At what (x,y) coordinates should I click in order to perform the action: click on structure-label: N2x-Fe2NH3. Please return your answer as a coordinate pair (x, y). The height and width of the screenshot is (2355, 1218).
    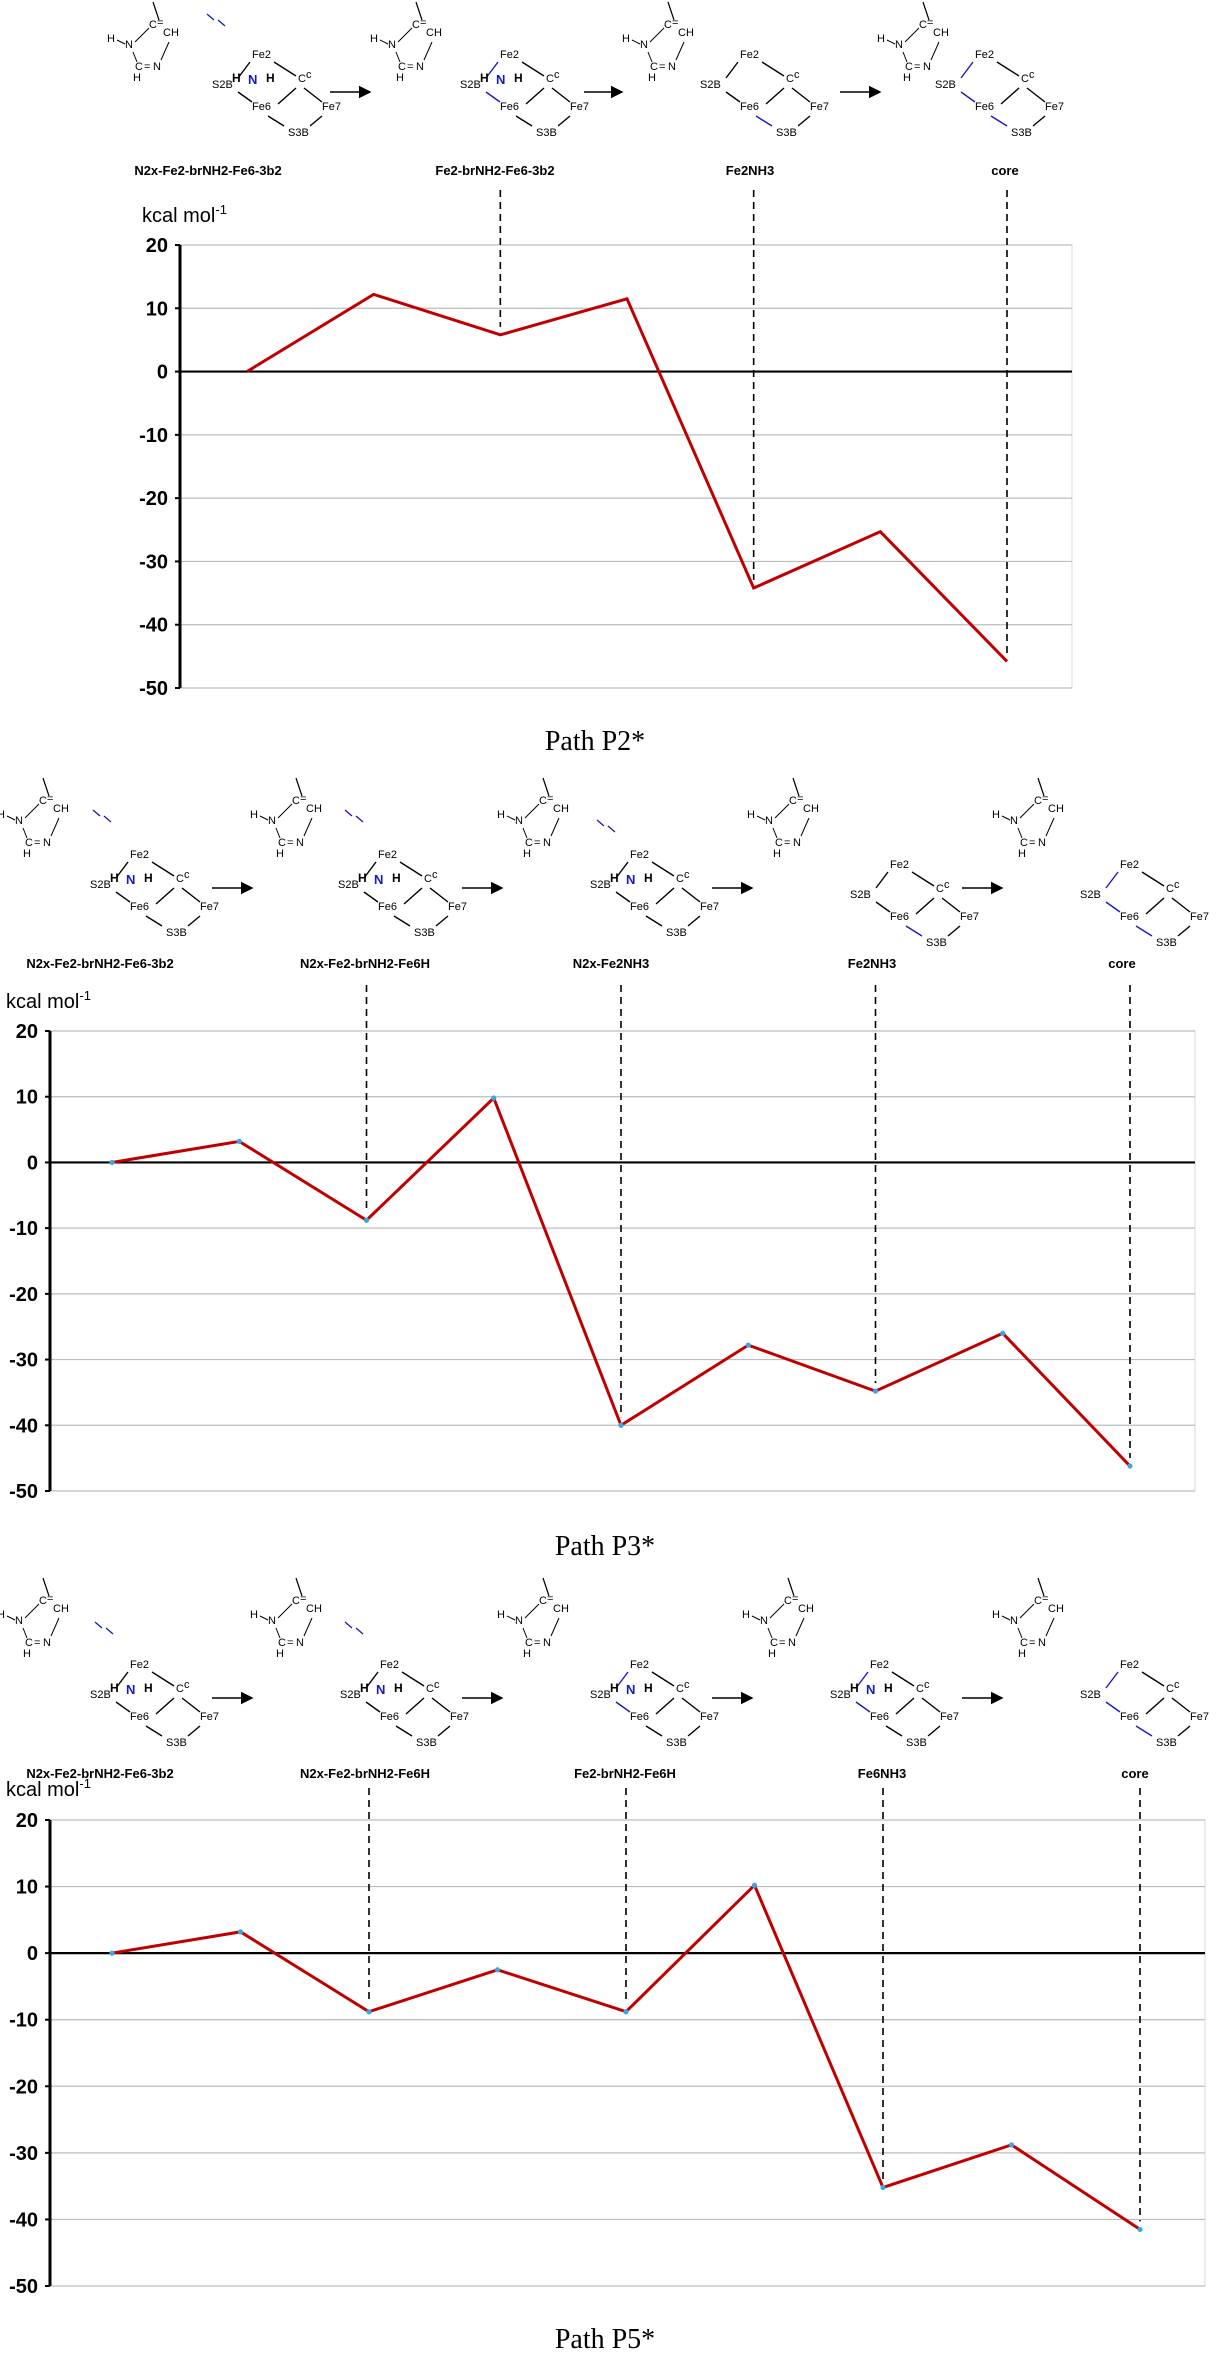
    Looking at the image, I should click on (611, 963).